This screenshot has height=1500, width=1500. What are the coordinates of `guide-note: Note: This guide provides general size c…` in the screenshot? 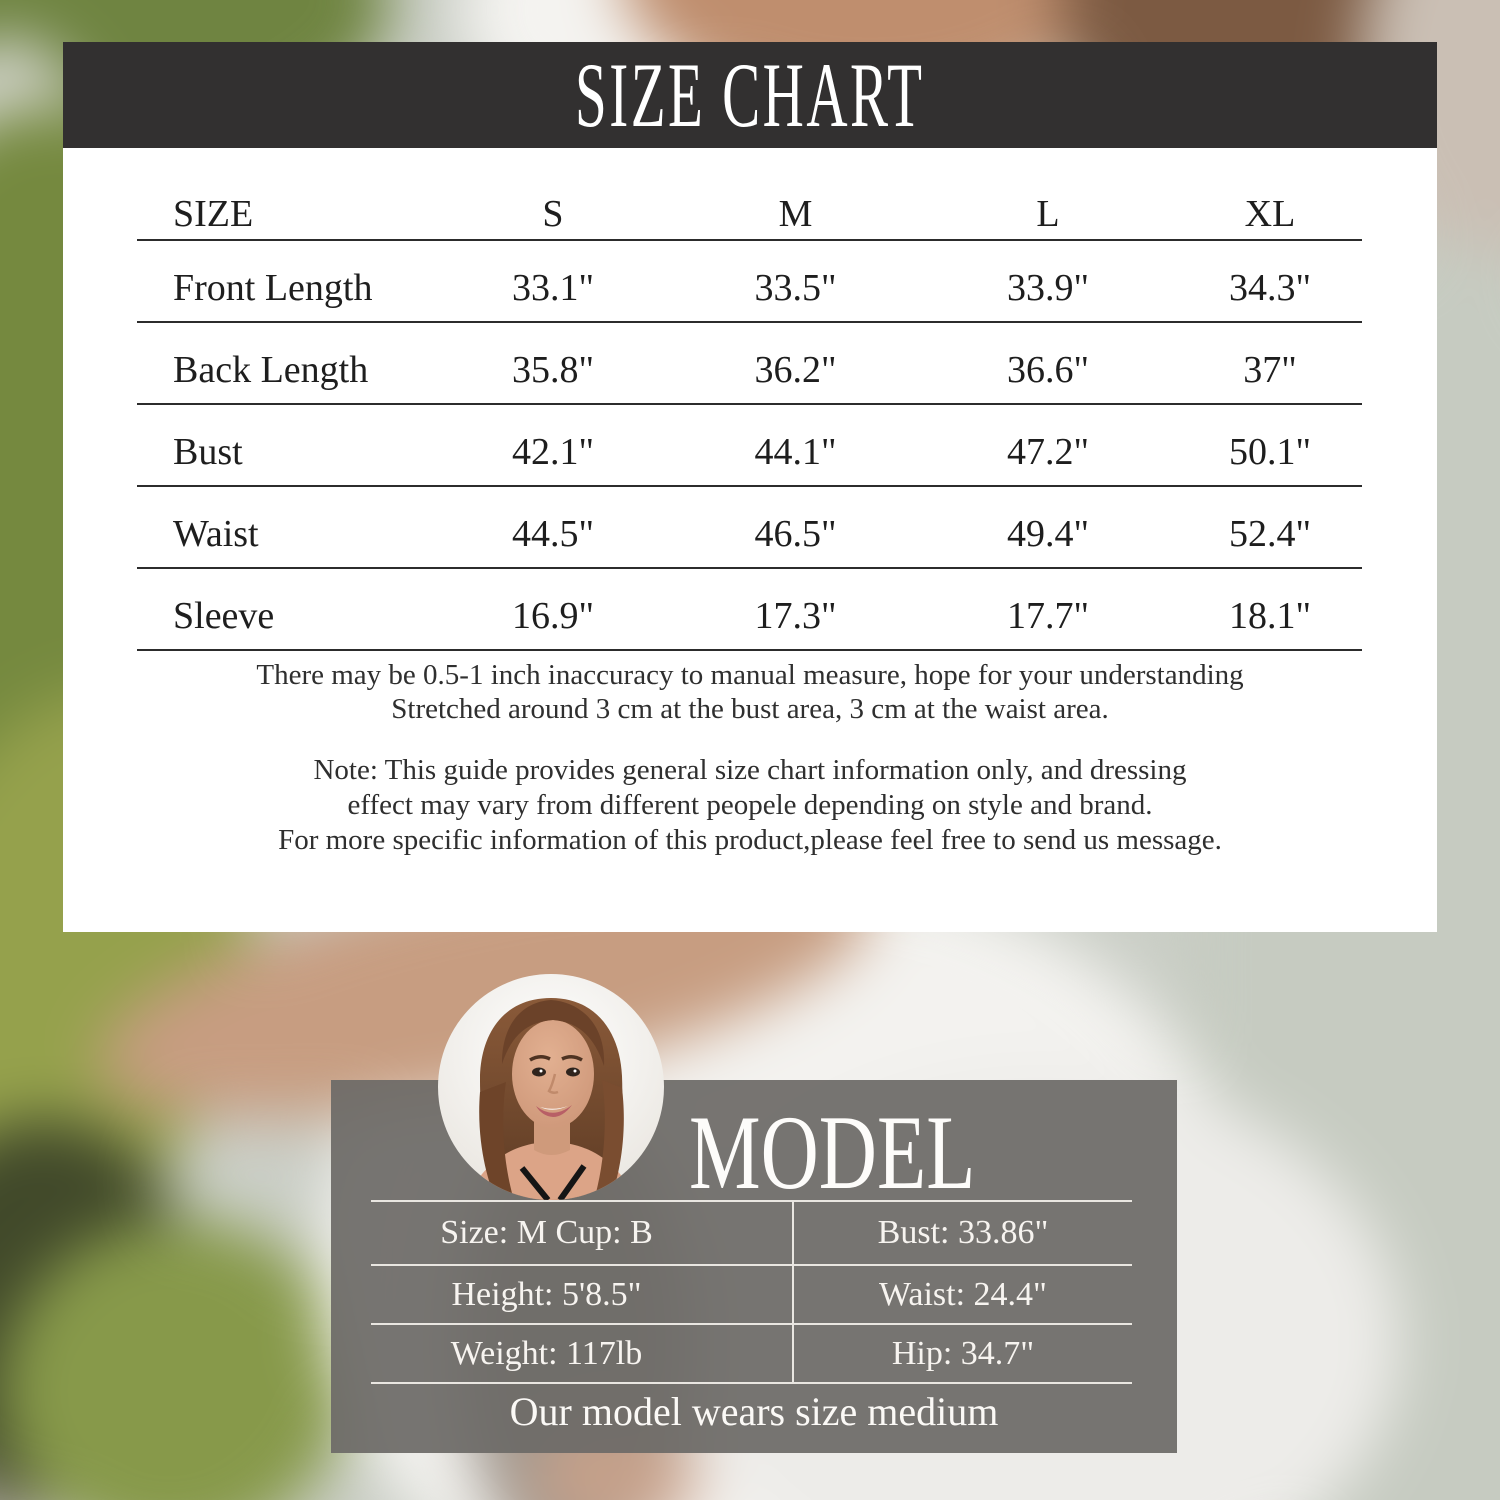 It's located at (750, 805).